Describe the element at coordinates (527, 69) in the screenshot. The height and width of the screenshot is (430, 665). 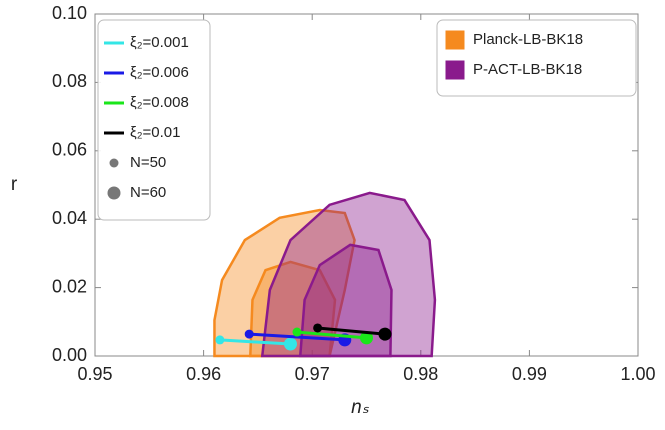
I see `legend-label: P-ACT-LB-BK18` at that location.